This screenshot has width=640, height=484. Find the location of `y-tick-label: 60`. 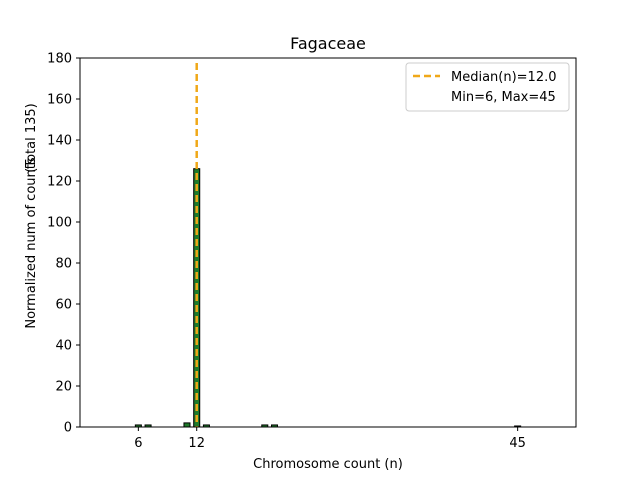

y-tick-label: 60 is located at coordinates (63, 305).